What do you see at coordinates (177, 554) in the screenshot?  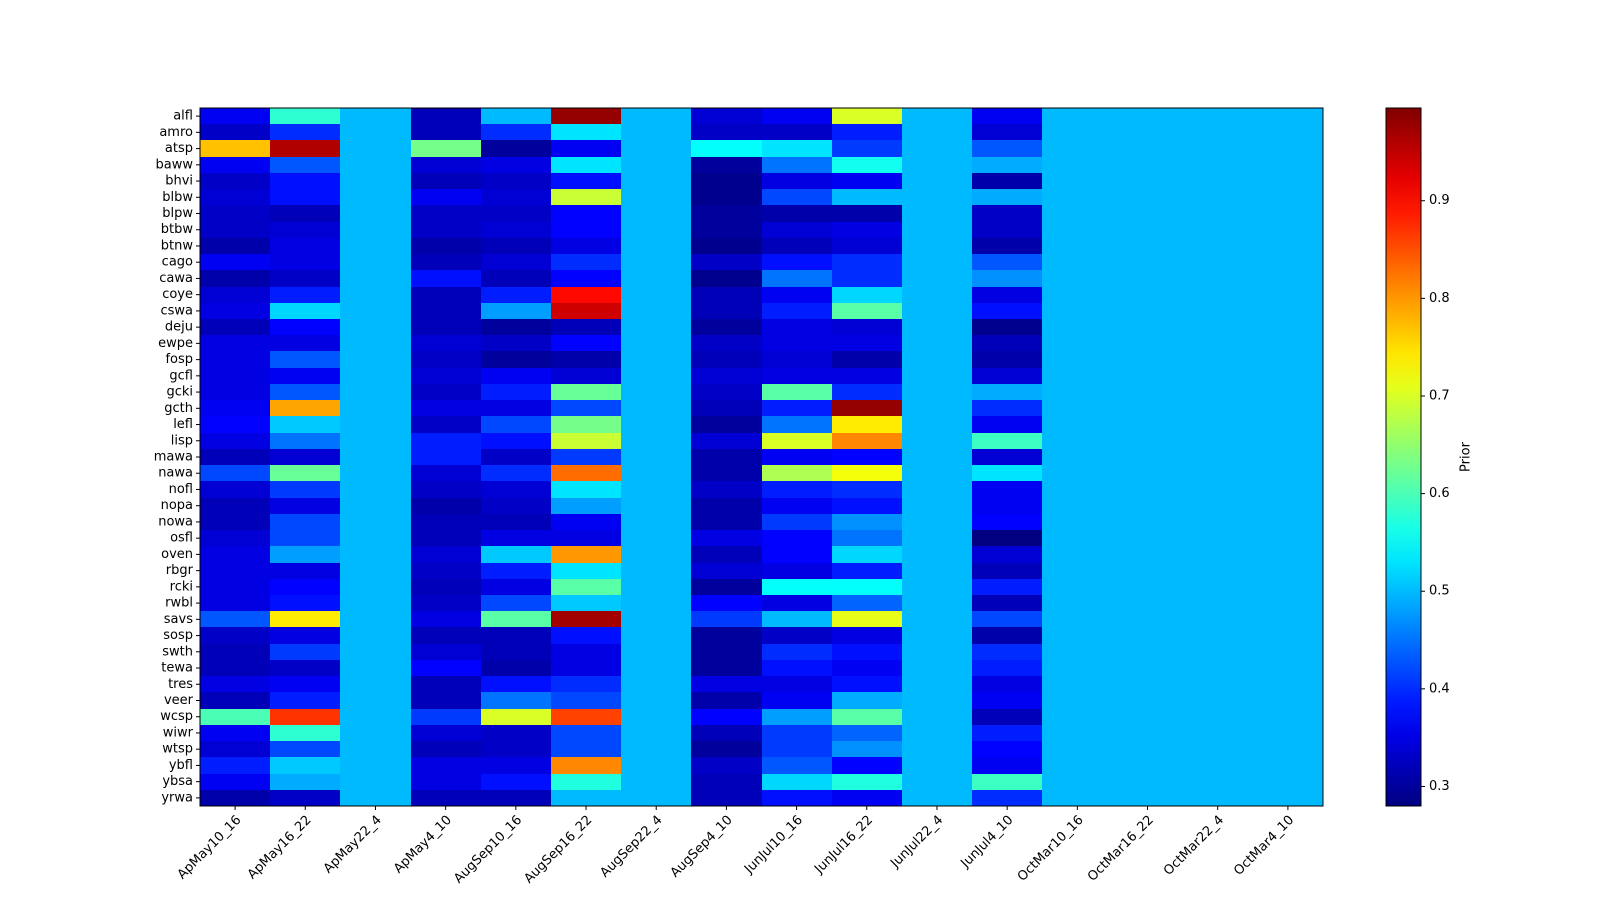 I see `y-tick-label: oven` at bounding box center [177, 554].